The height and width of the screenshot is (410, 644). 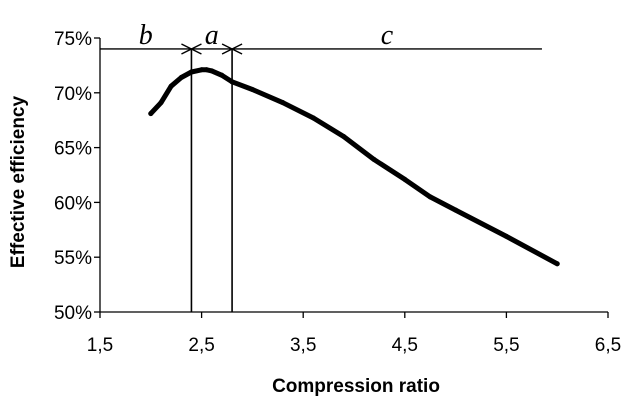 I want to click on region-boundaries, so click(x=211, y=180).